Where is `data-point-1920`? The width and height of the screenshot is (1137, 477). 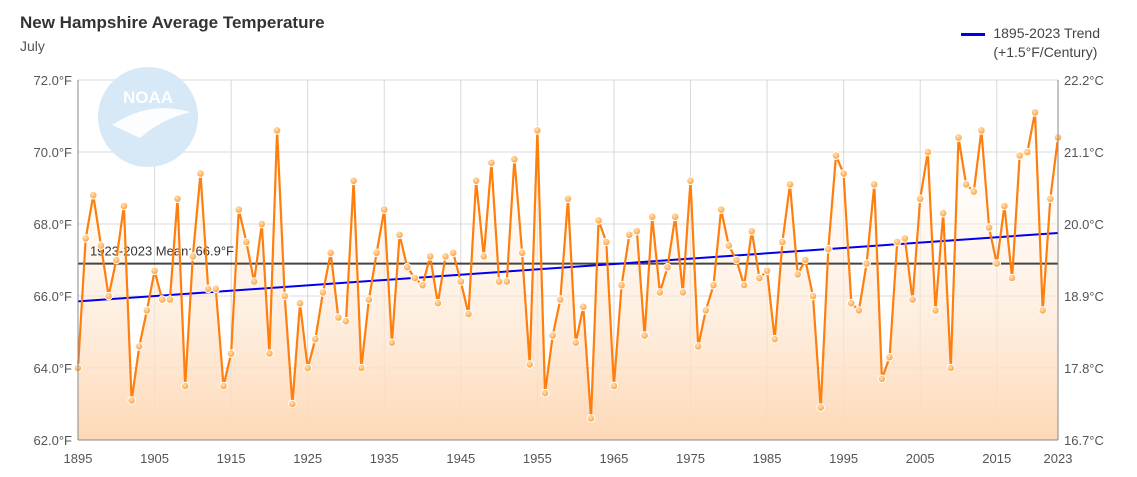
data-point-1920 is located at coordinates (269, 353).